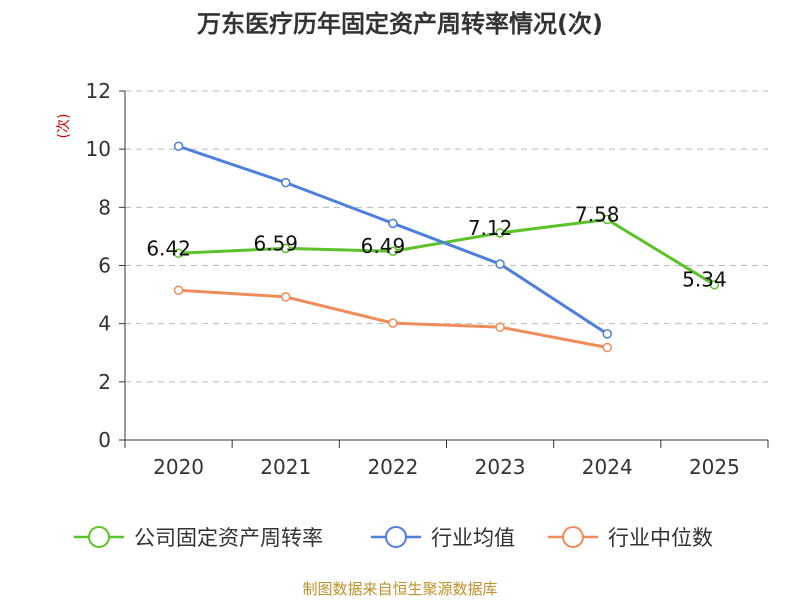 The width and height of the screenshot is (800, 600). What do you see at coordinates (607, 467) in the screenshot?
I see `x-tick-label: 2024` at bounding box center [607, 467].